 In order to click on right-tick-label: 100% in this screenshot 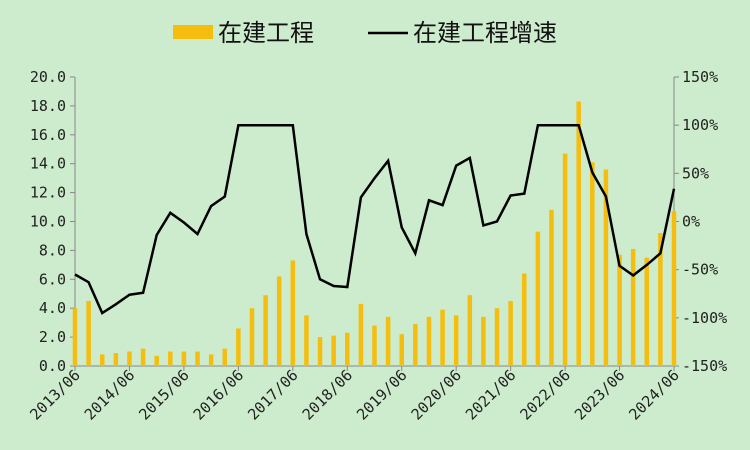, I will do `click(700, 125)`.